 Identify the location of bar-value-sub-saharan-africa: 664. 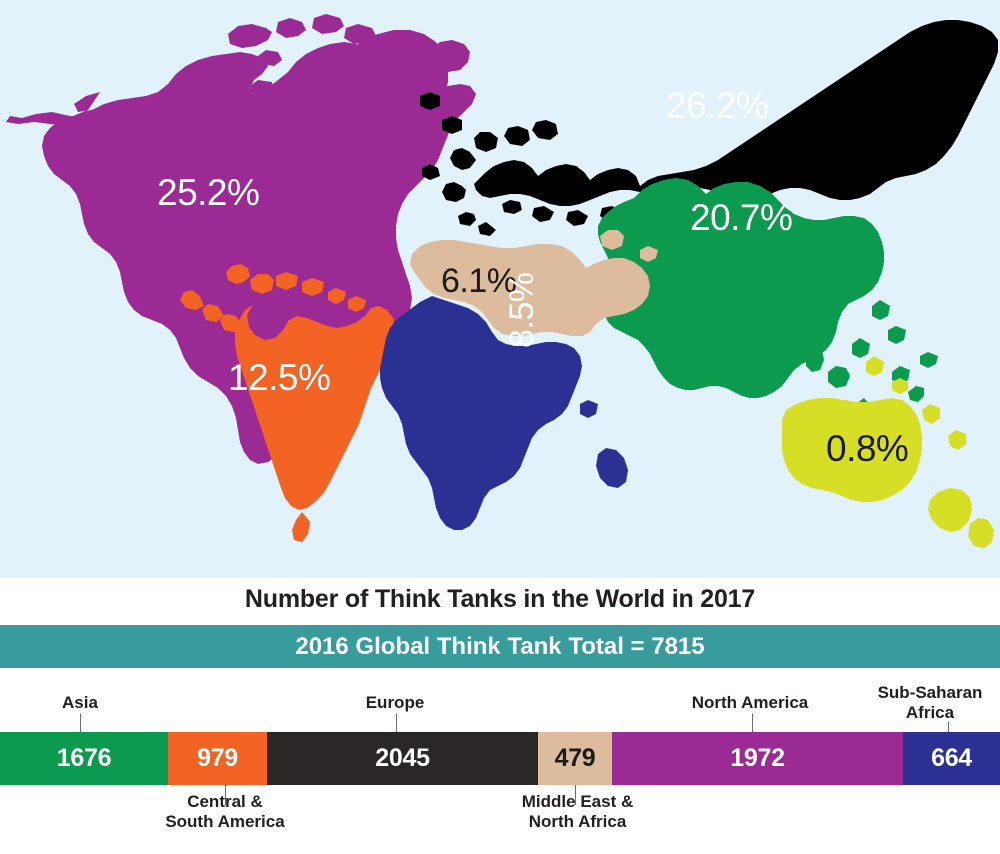
(951, 758).